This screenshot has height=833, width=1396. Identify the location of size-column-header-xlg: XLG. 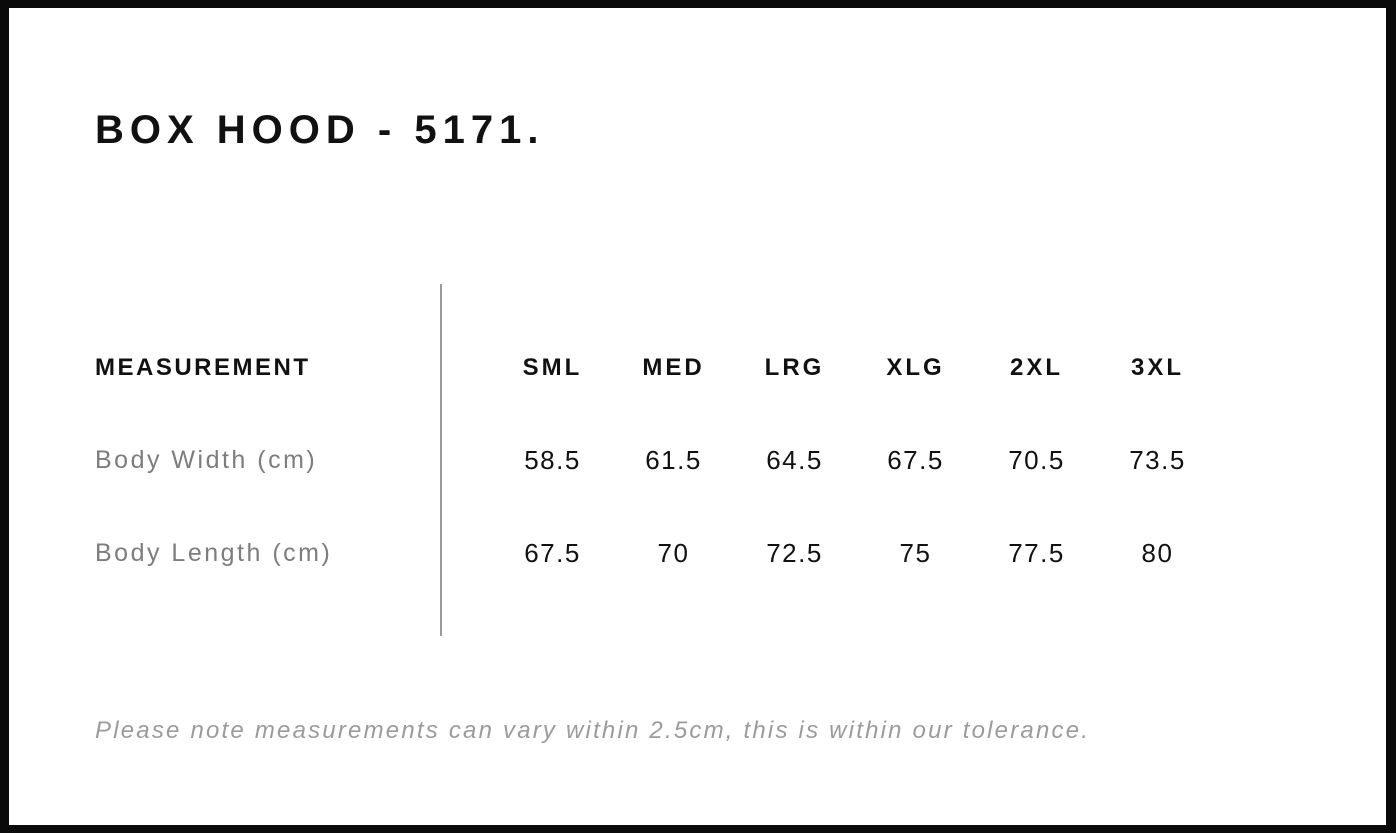
(915, 367).